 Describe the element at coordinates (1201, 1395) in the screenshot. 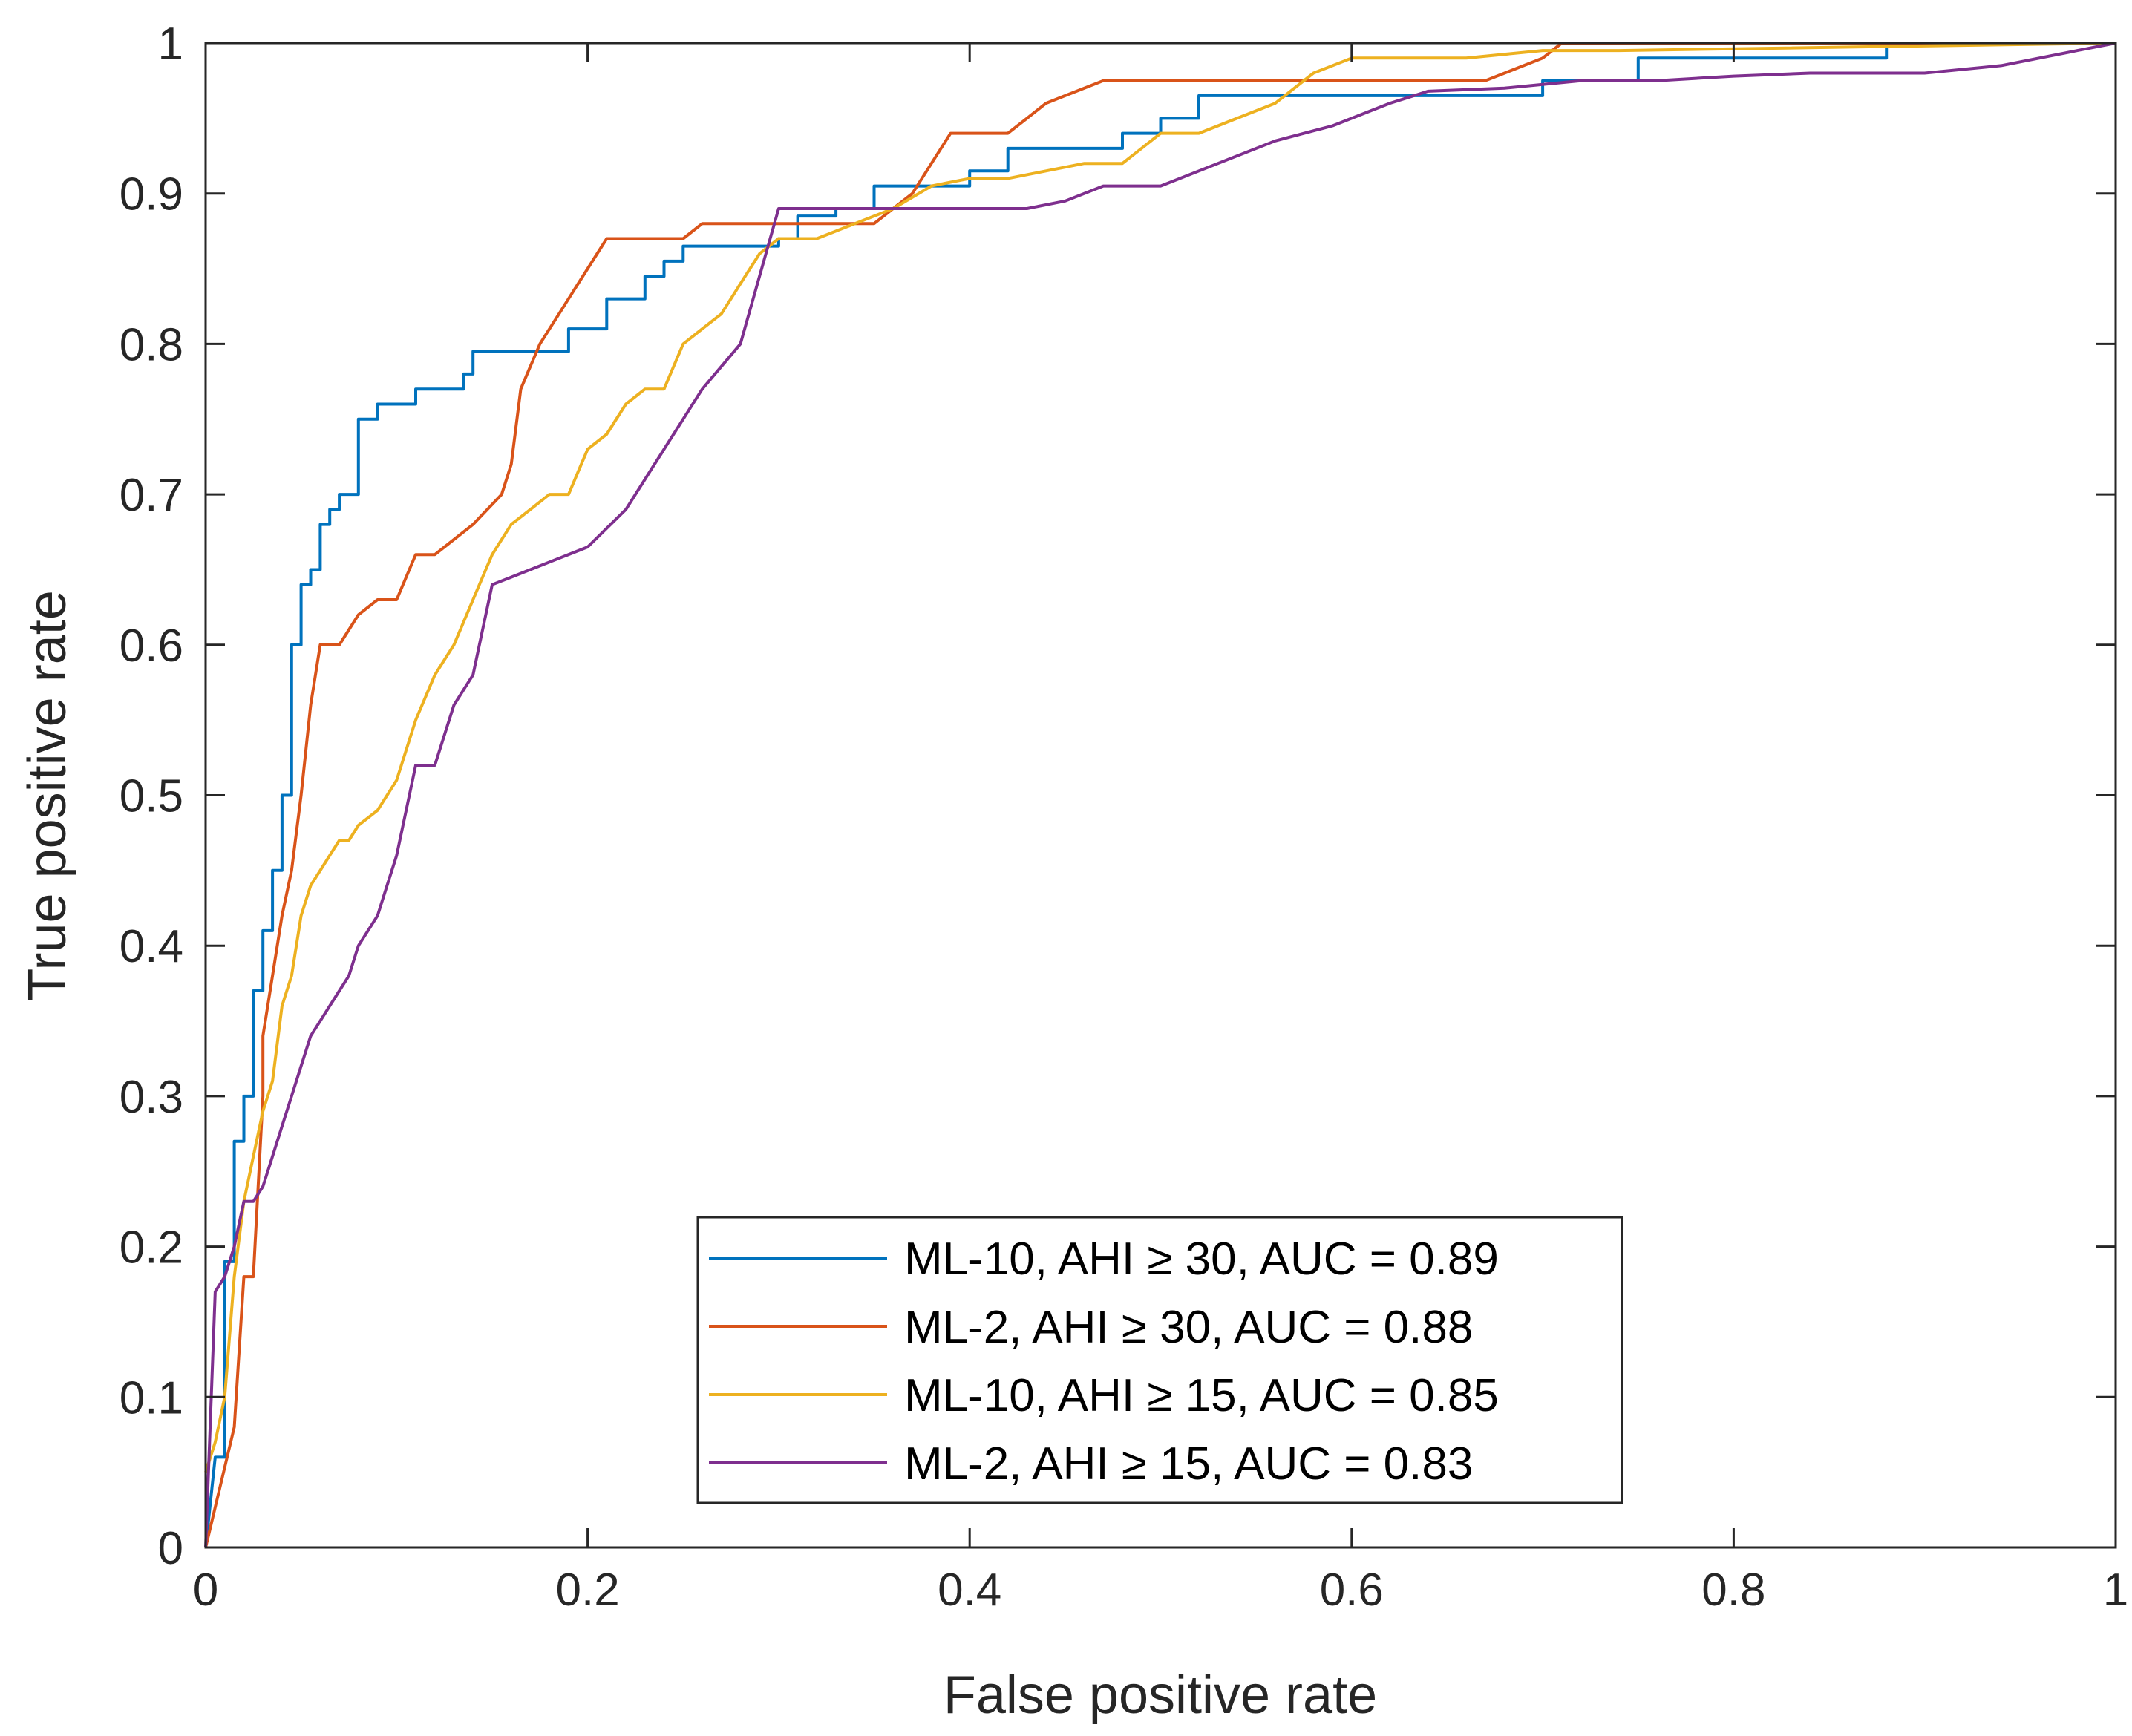

I see `legend-label-3: ML-10, AHI ≥ 15, AUC = 0.85` at that location.